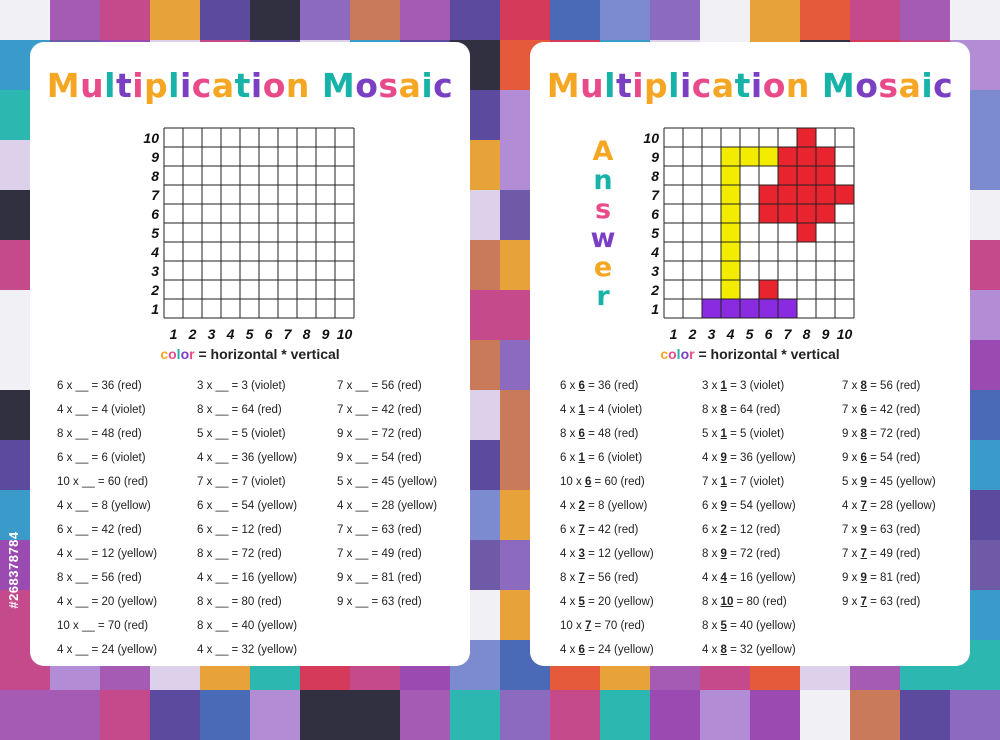 The width and height of the screenshot is (1000, 740). What do you see at coordinates (387, 482) in the screenshot?
I see `problem-row: 5 x __ = 45 (yellow)` at bounding box center [387, 482].